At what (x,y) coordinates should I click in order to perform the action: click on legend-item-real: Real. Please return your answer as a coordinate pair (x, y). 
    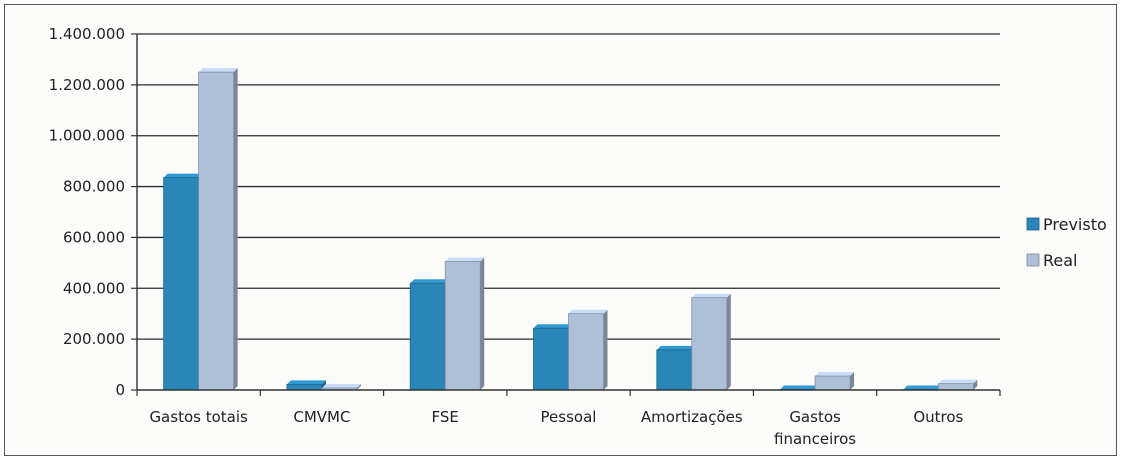
    Looking at the image, I should click on (1052, 260).